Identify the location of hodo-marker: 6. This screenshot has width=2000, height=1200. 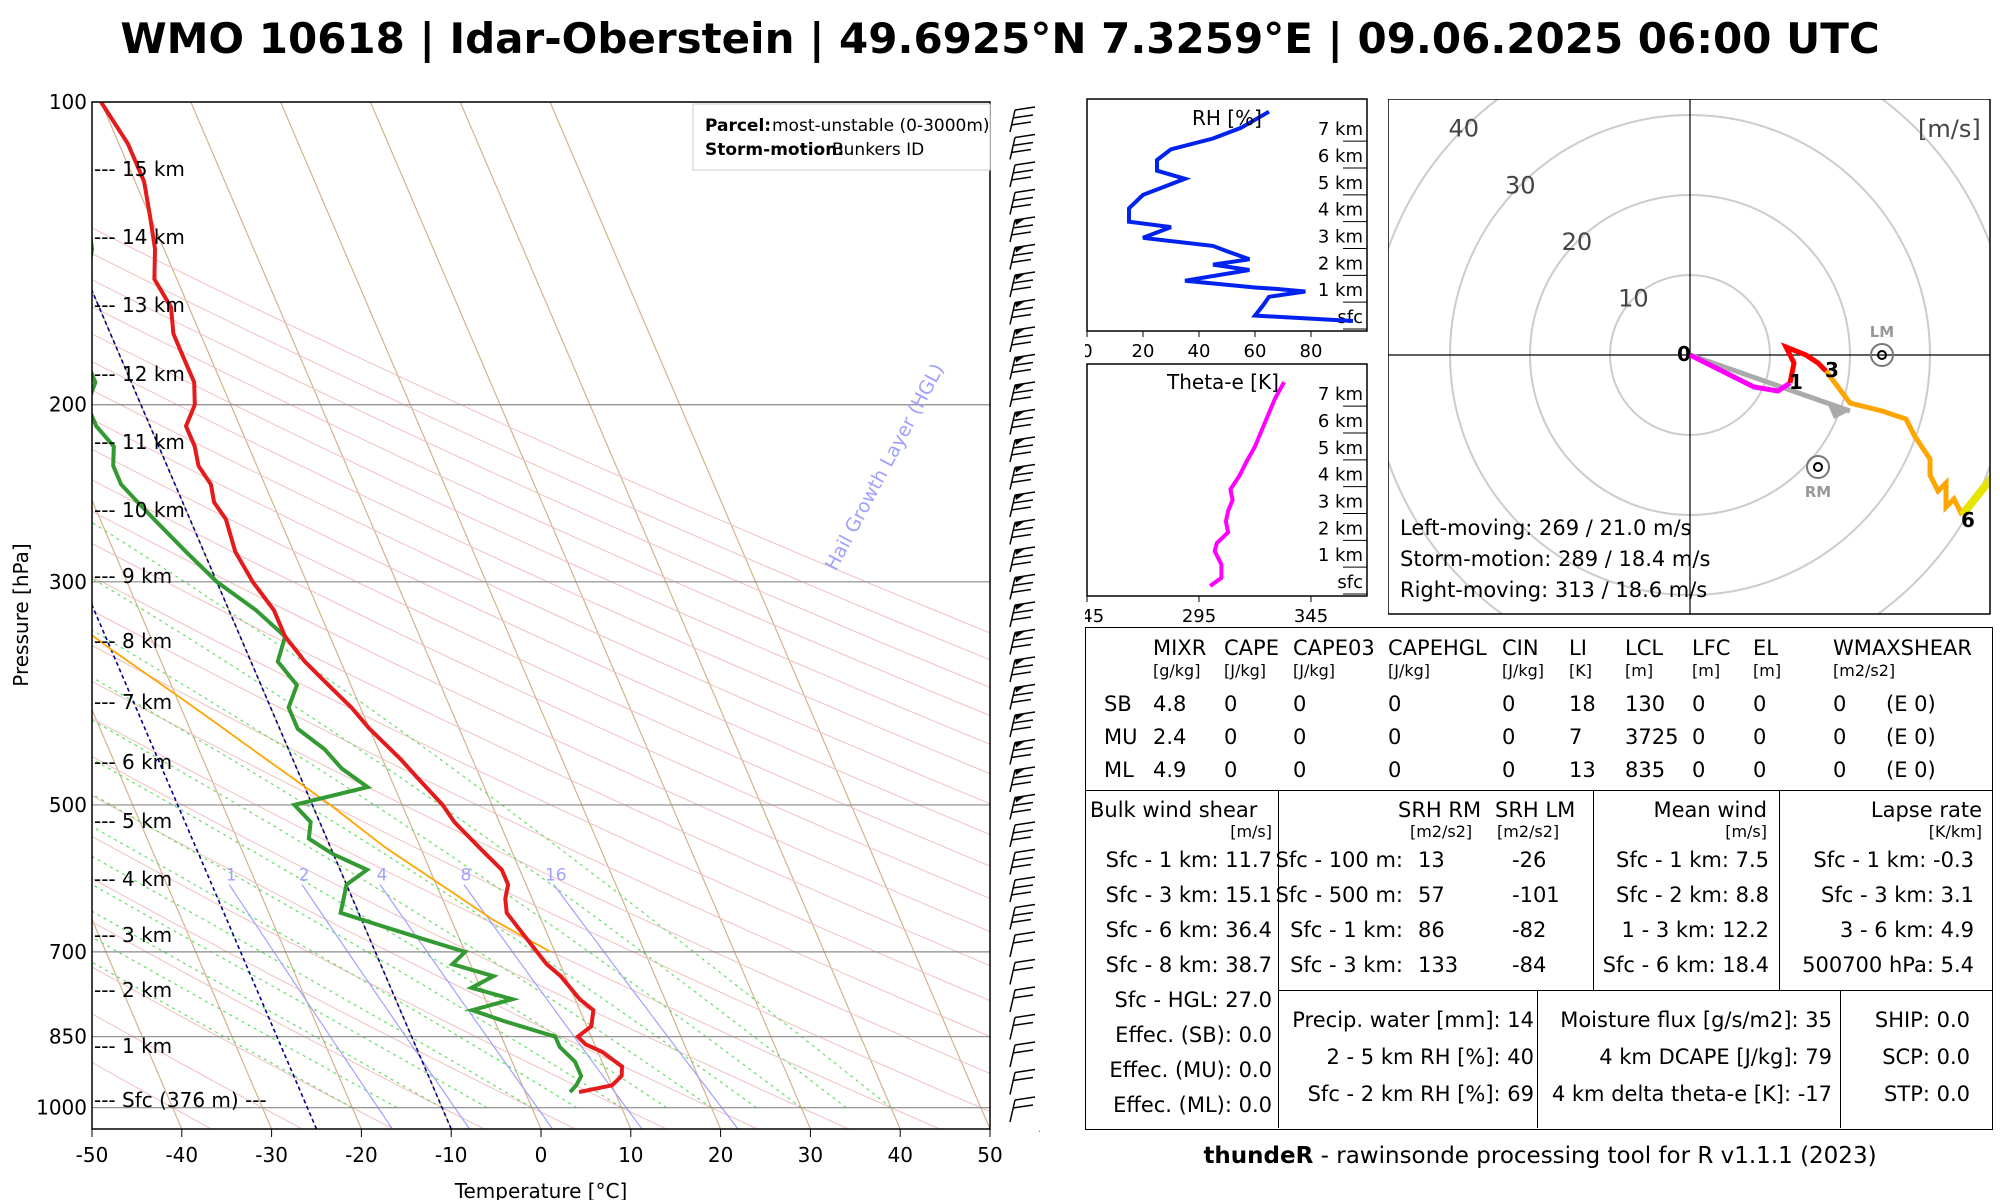
(1968, 520).